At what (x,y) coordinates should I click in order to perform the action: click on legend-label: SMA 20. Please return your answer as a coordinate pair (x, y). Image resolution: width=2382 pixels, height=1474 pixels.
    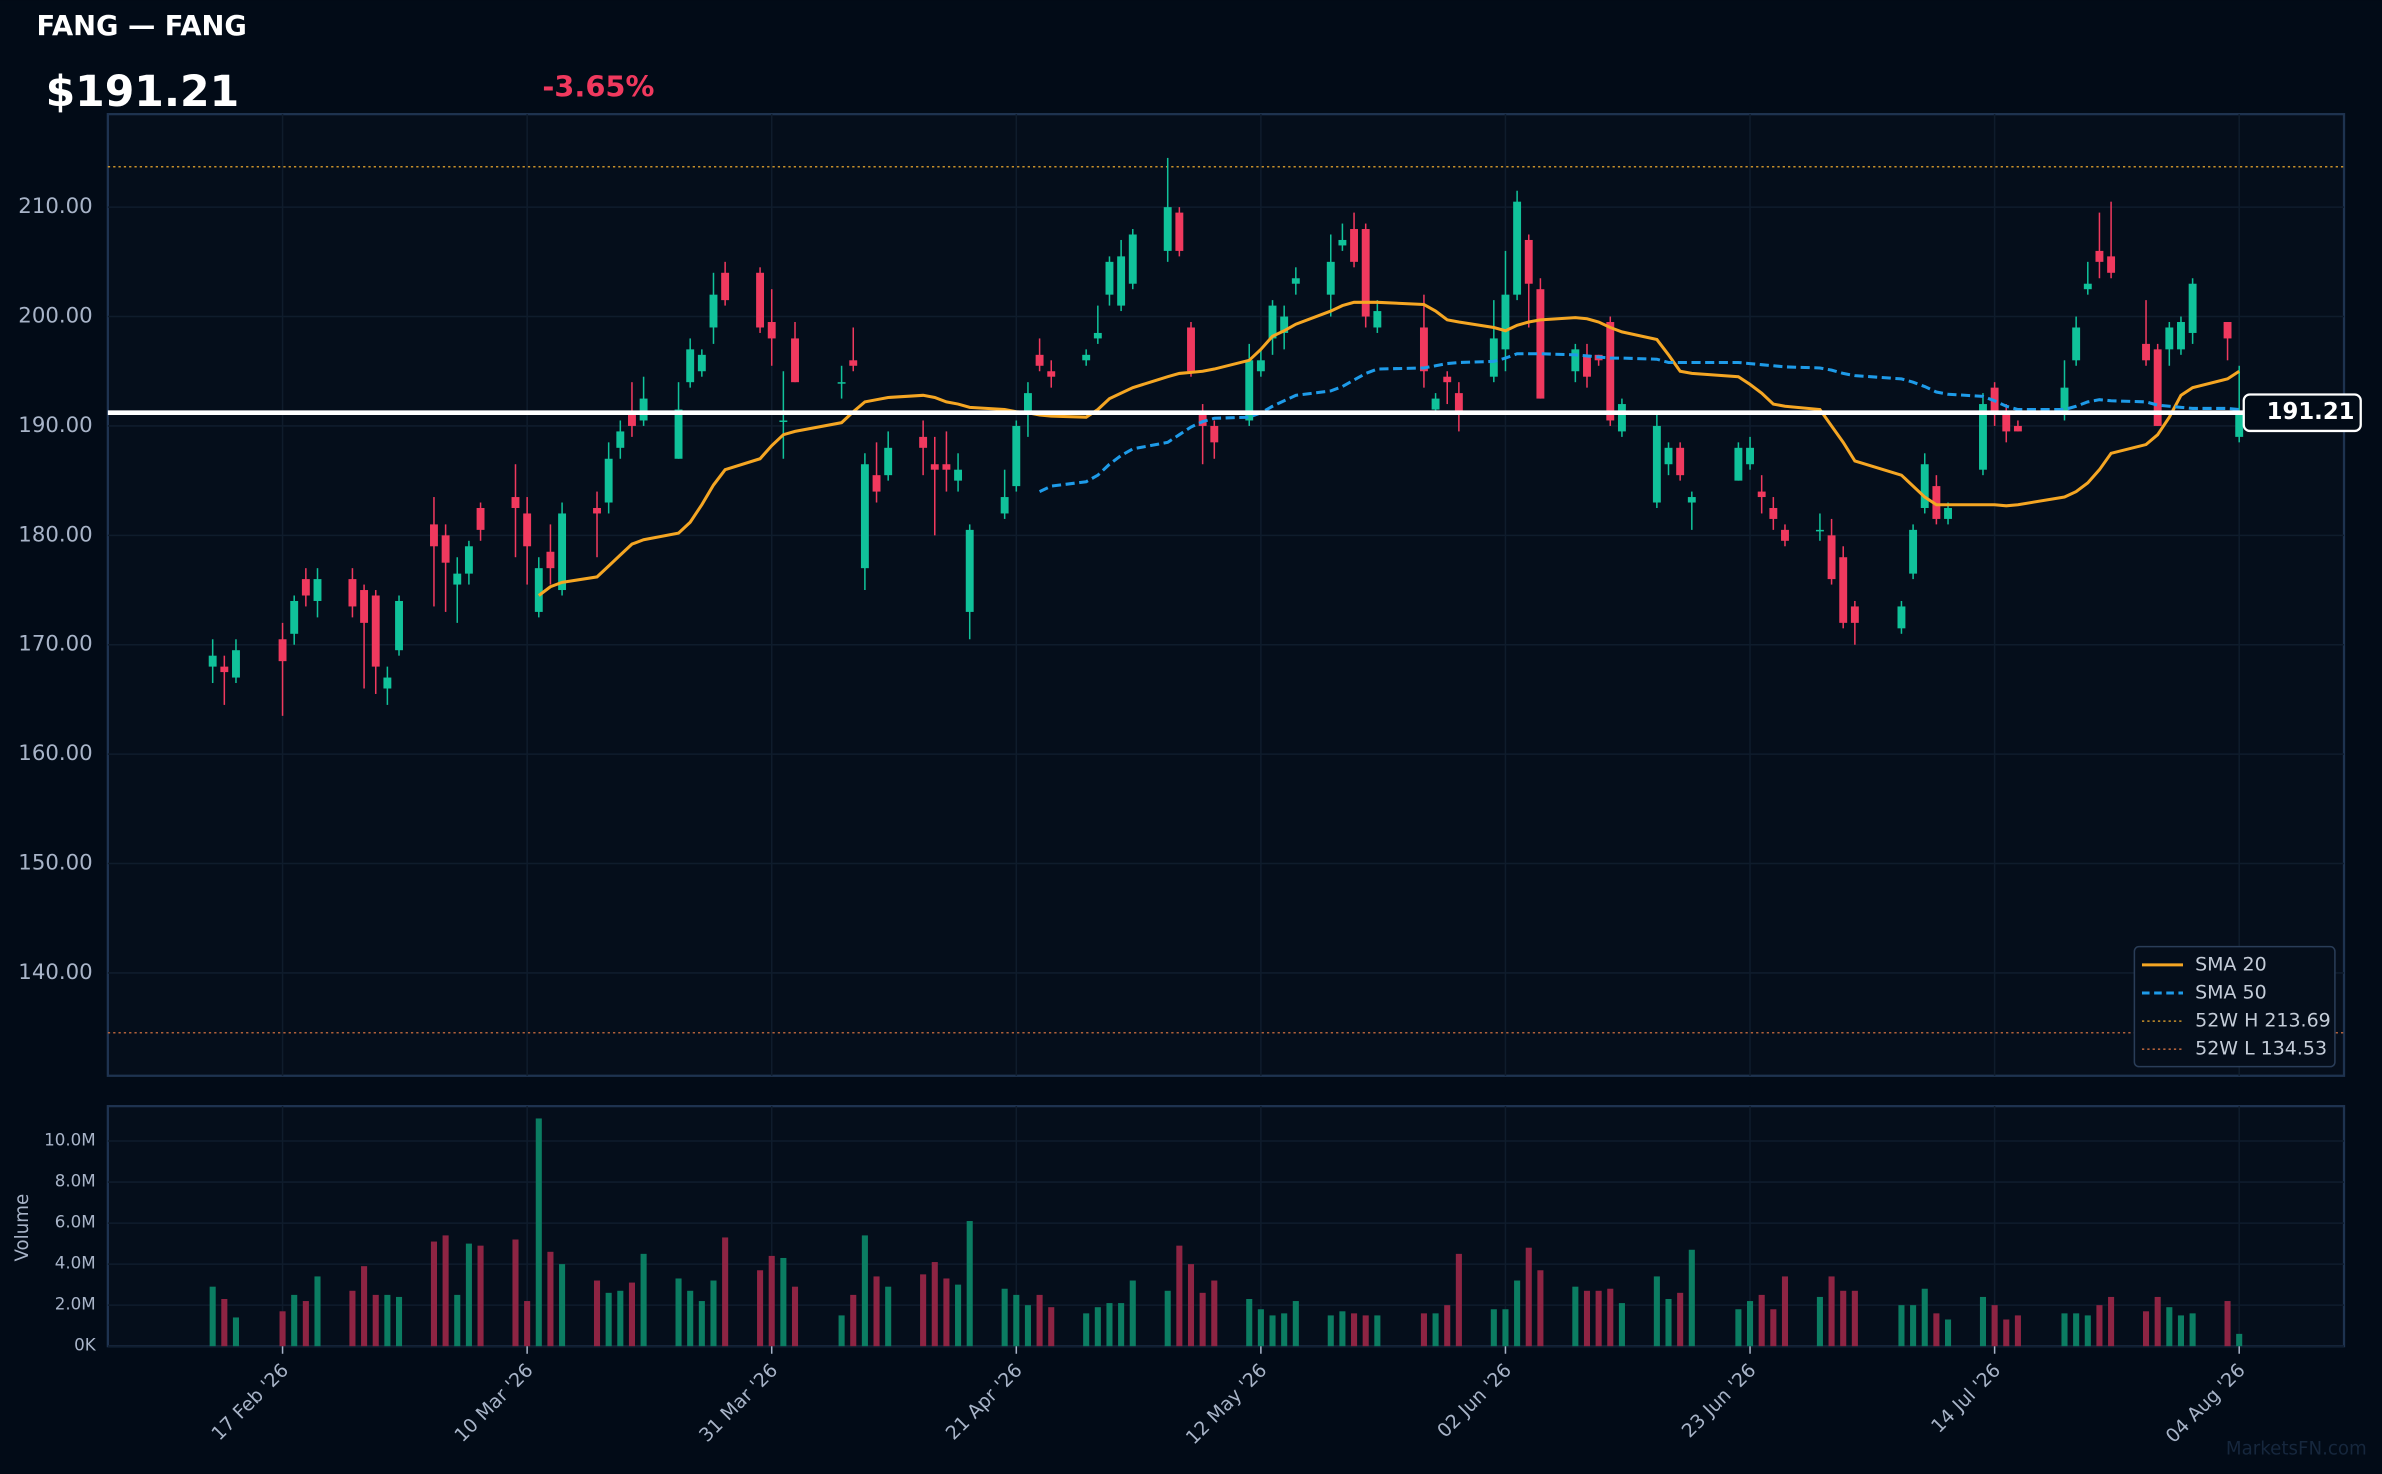
    Looking at the image, I should click on (2231, 964).